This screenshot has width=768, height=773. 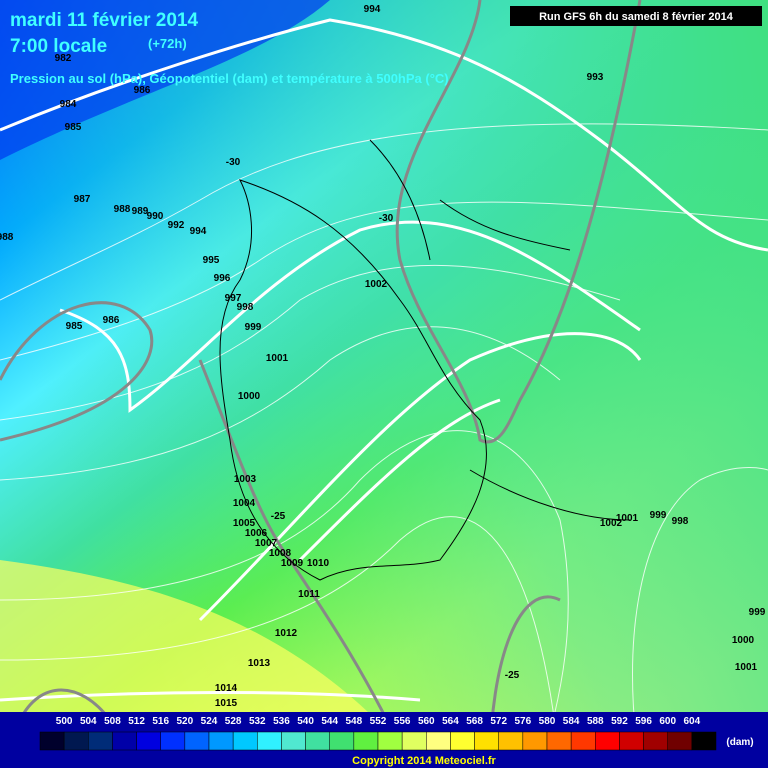 What do you see at coordinates (73, 127) in the screenshot?
I see `isobar-label: 985` at bounding box center [73, 127].